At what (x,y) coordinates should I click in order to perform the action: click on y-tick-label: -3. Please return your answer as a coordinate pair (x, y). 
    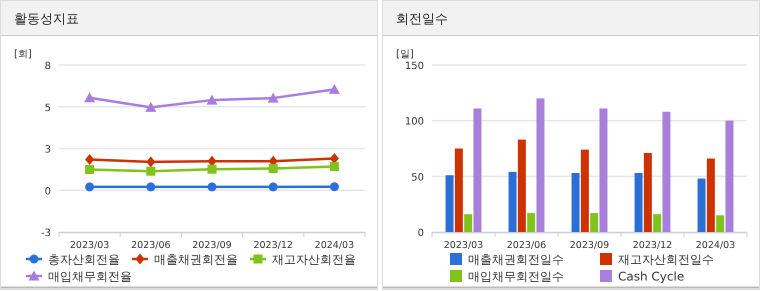
    Looking at the image, I should click on (46, 233).